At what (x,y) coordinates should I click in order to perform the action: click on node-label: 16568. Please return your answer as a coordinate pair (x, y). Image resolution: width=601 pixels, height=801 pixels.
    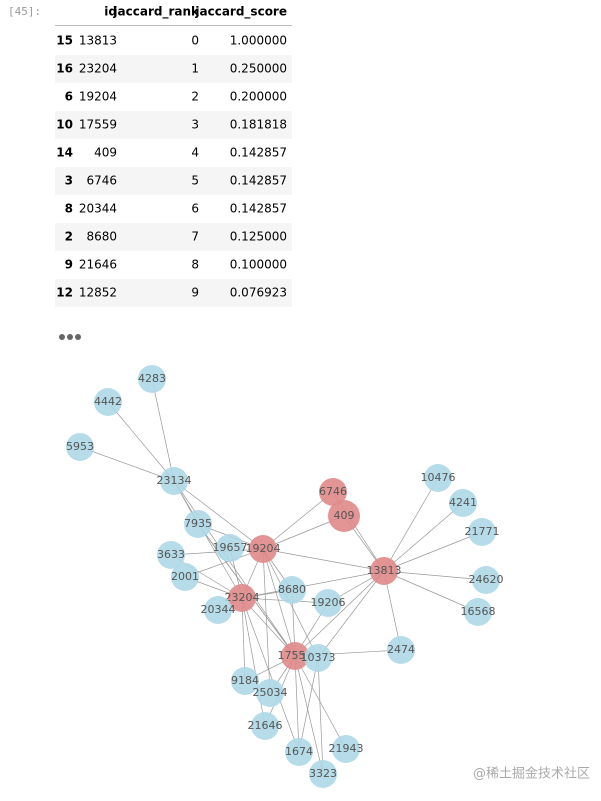
    Looking at the image, I should click on (478, 611).